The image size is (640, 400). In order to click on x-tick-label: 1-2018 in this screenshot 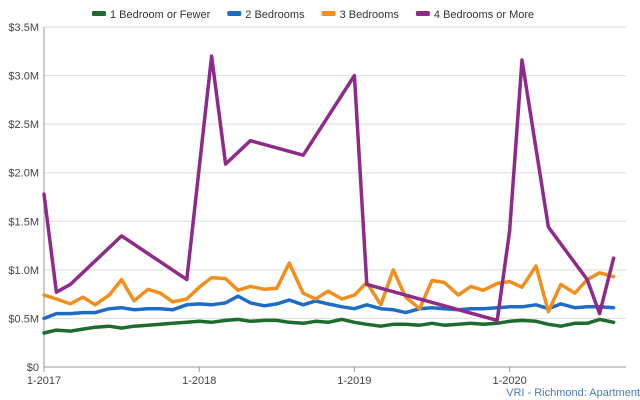, I will do `click(199, 381)`.